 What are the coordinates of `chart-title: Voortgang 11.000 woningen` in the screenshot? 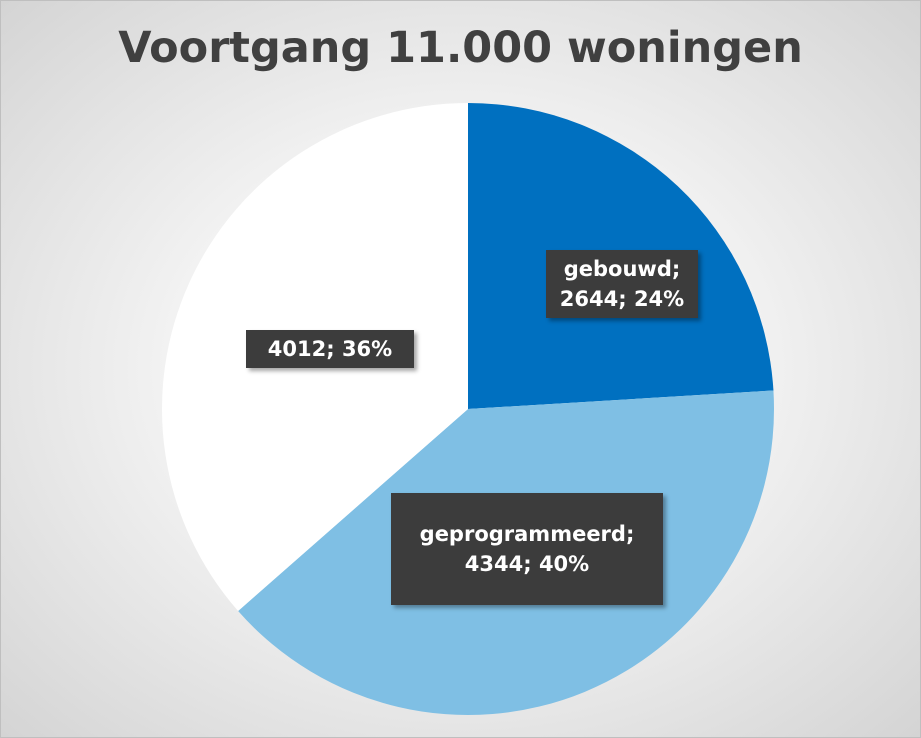 It's located at (460, 48).